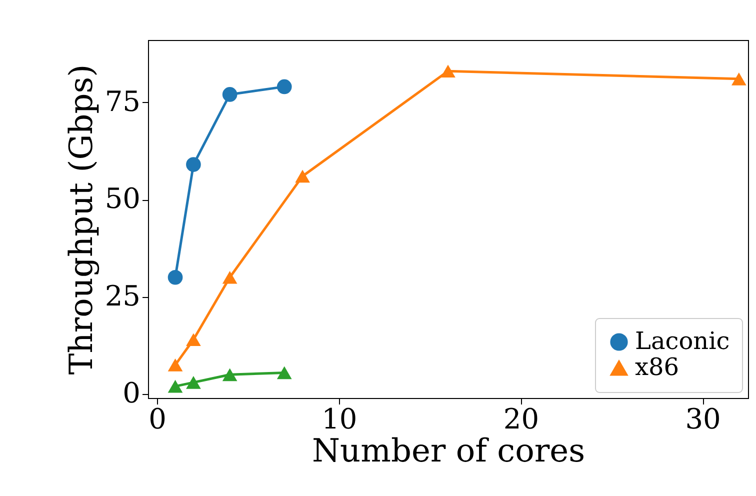 The image size is (756, 496). I want to click on y-tick-label: 25, so click(122, 295).